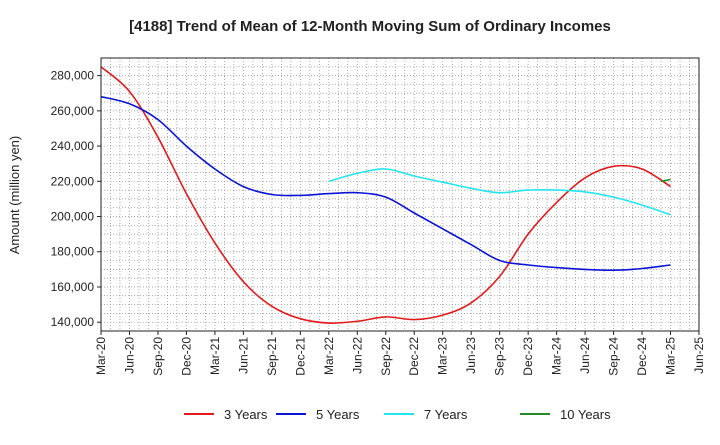  What do you see at coordinates (186, 356) in the screenshot?
I see `x-tick-label: Dec-20` at bounding box center [186, 356].